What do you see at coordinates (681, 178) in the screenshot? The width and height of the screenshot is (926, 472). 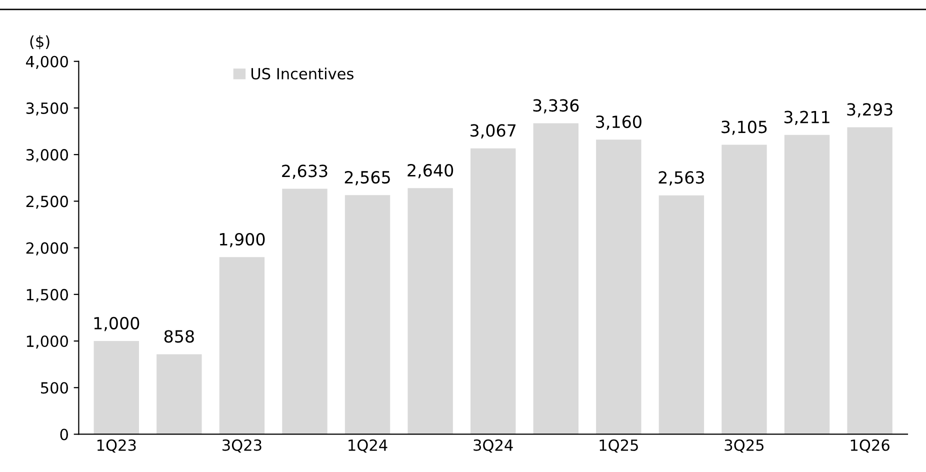 I see `data-label: 2,563` at bounding box center [681, 178].